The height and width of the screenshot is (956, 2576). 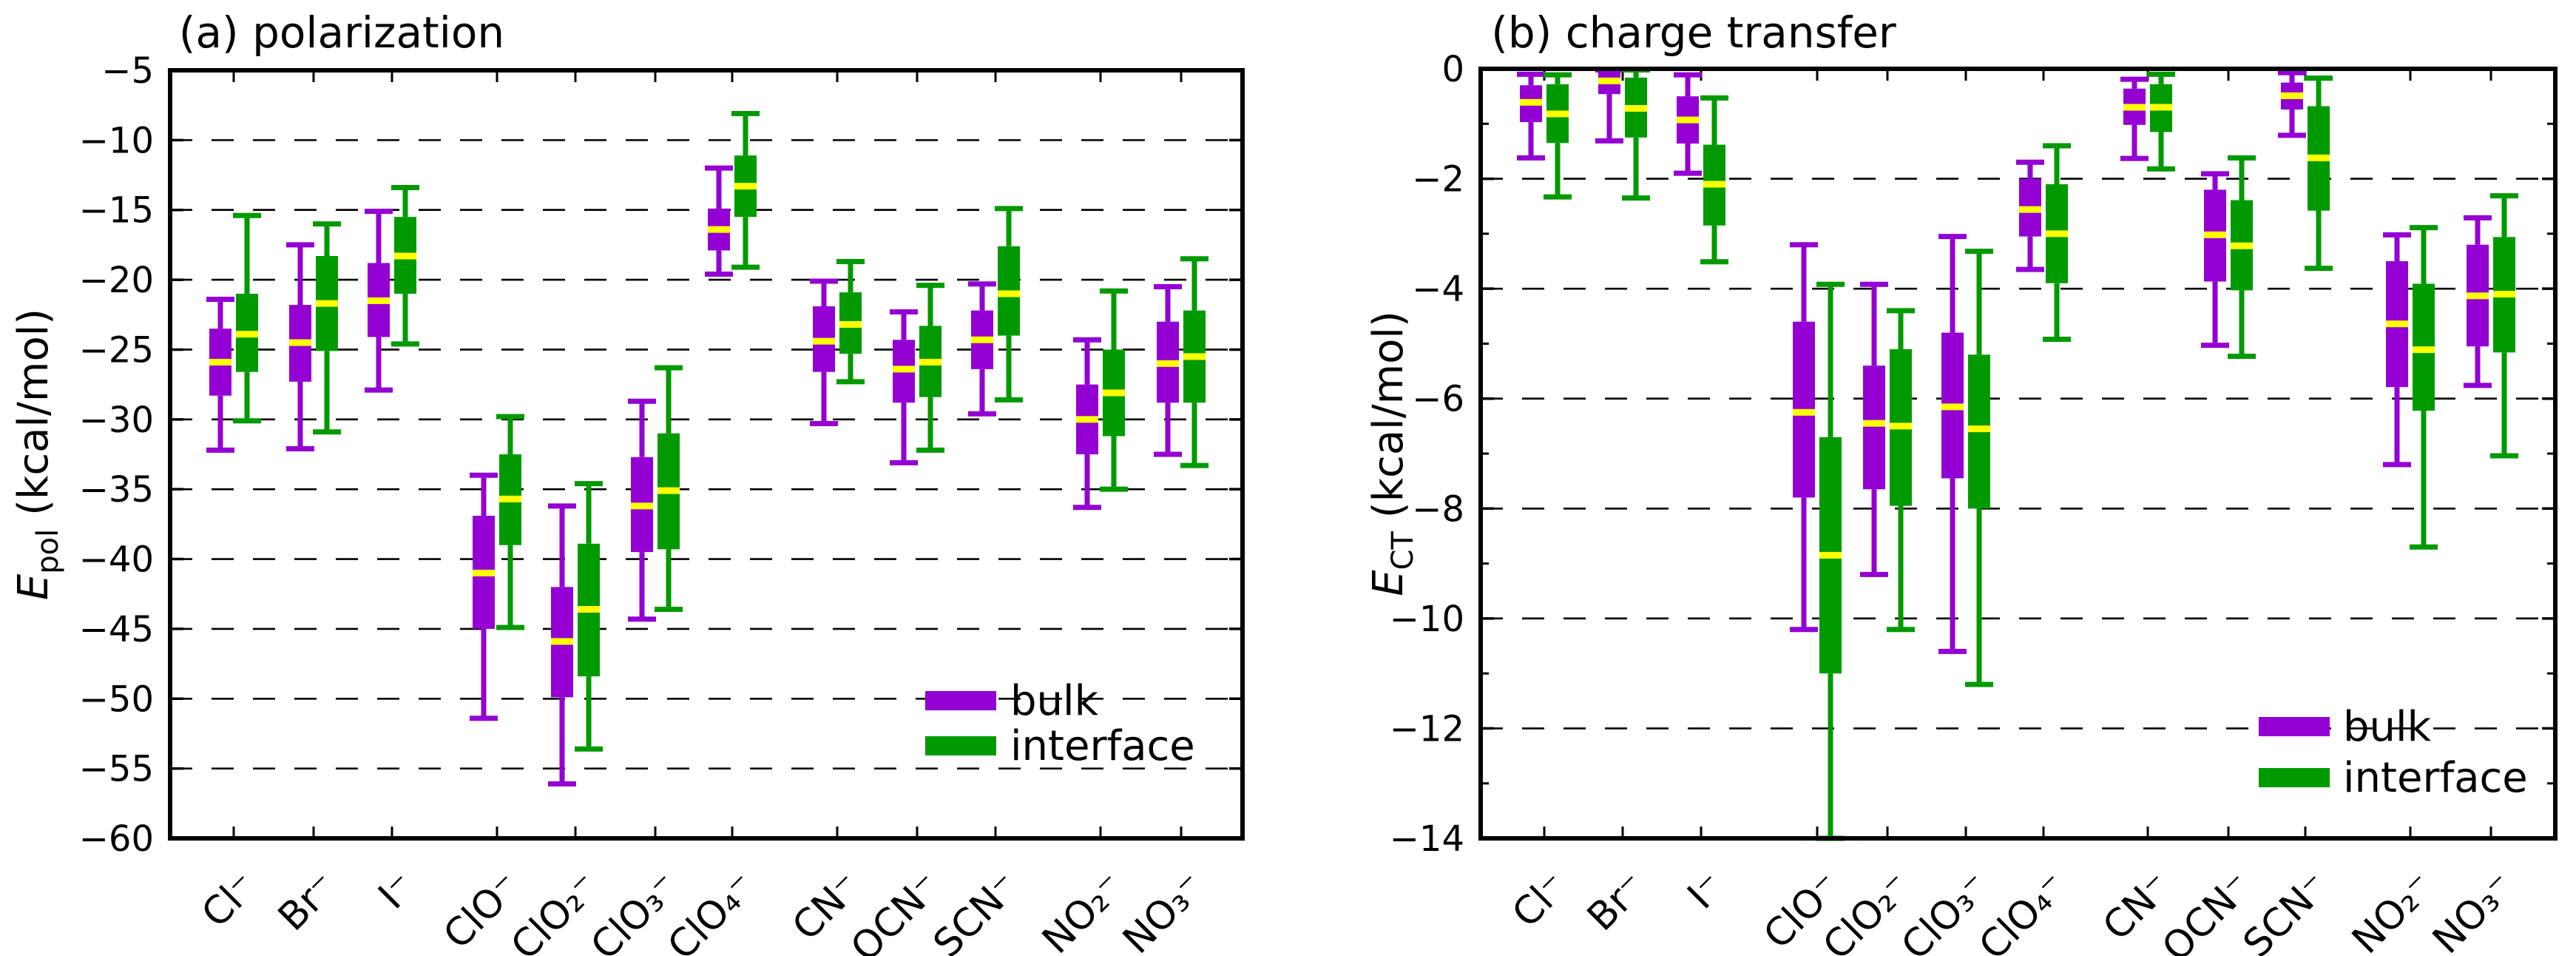 I want to click on iqr-box, so click(x=1874, y=428).